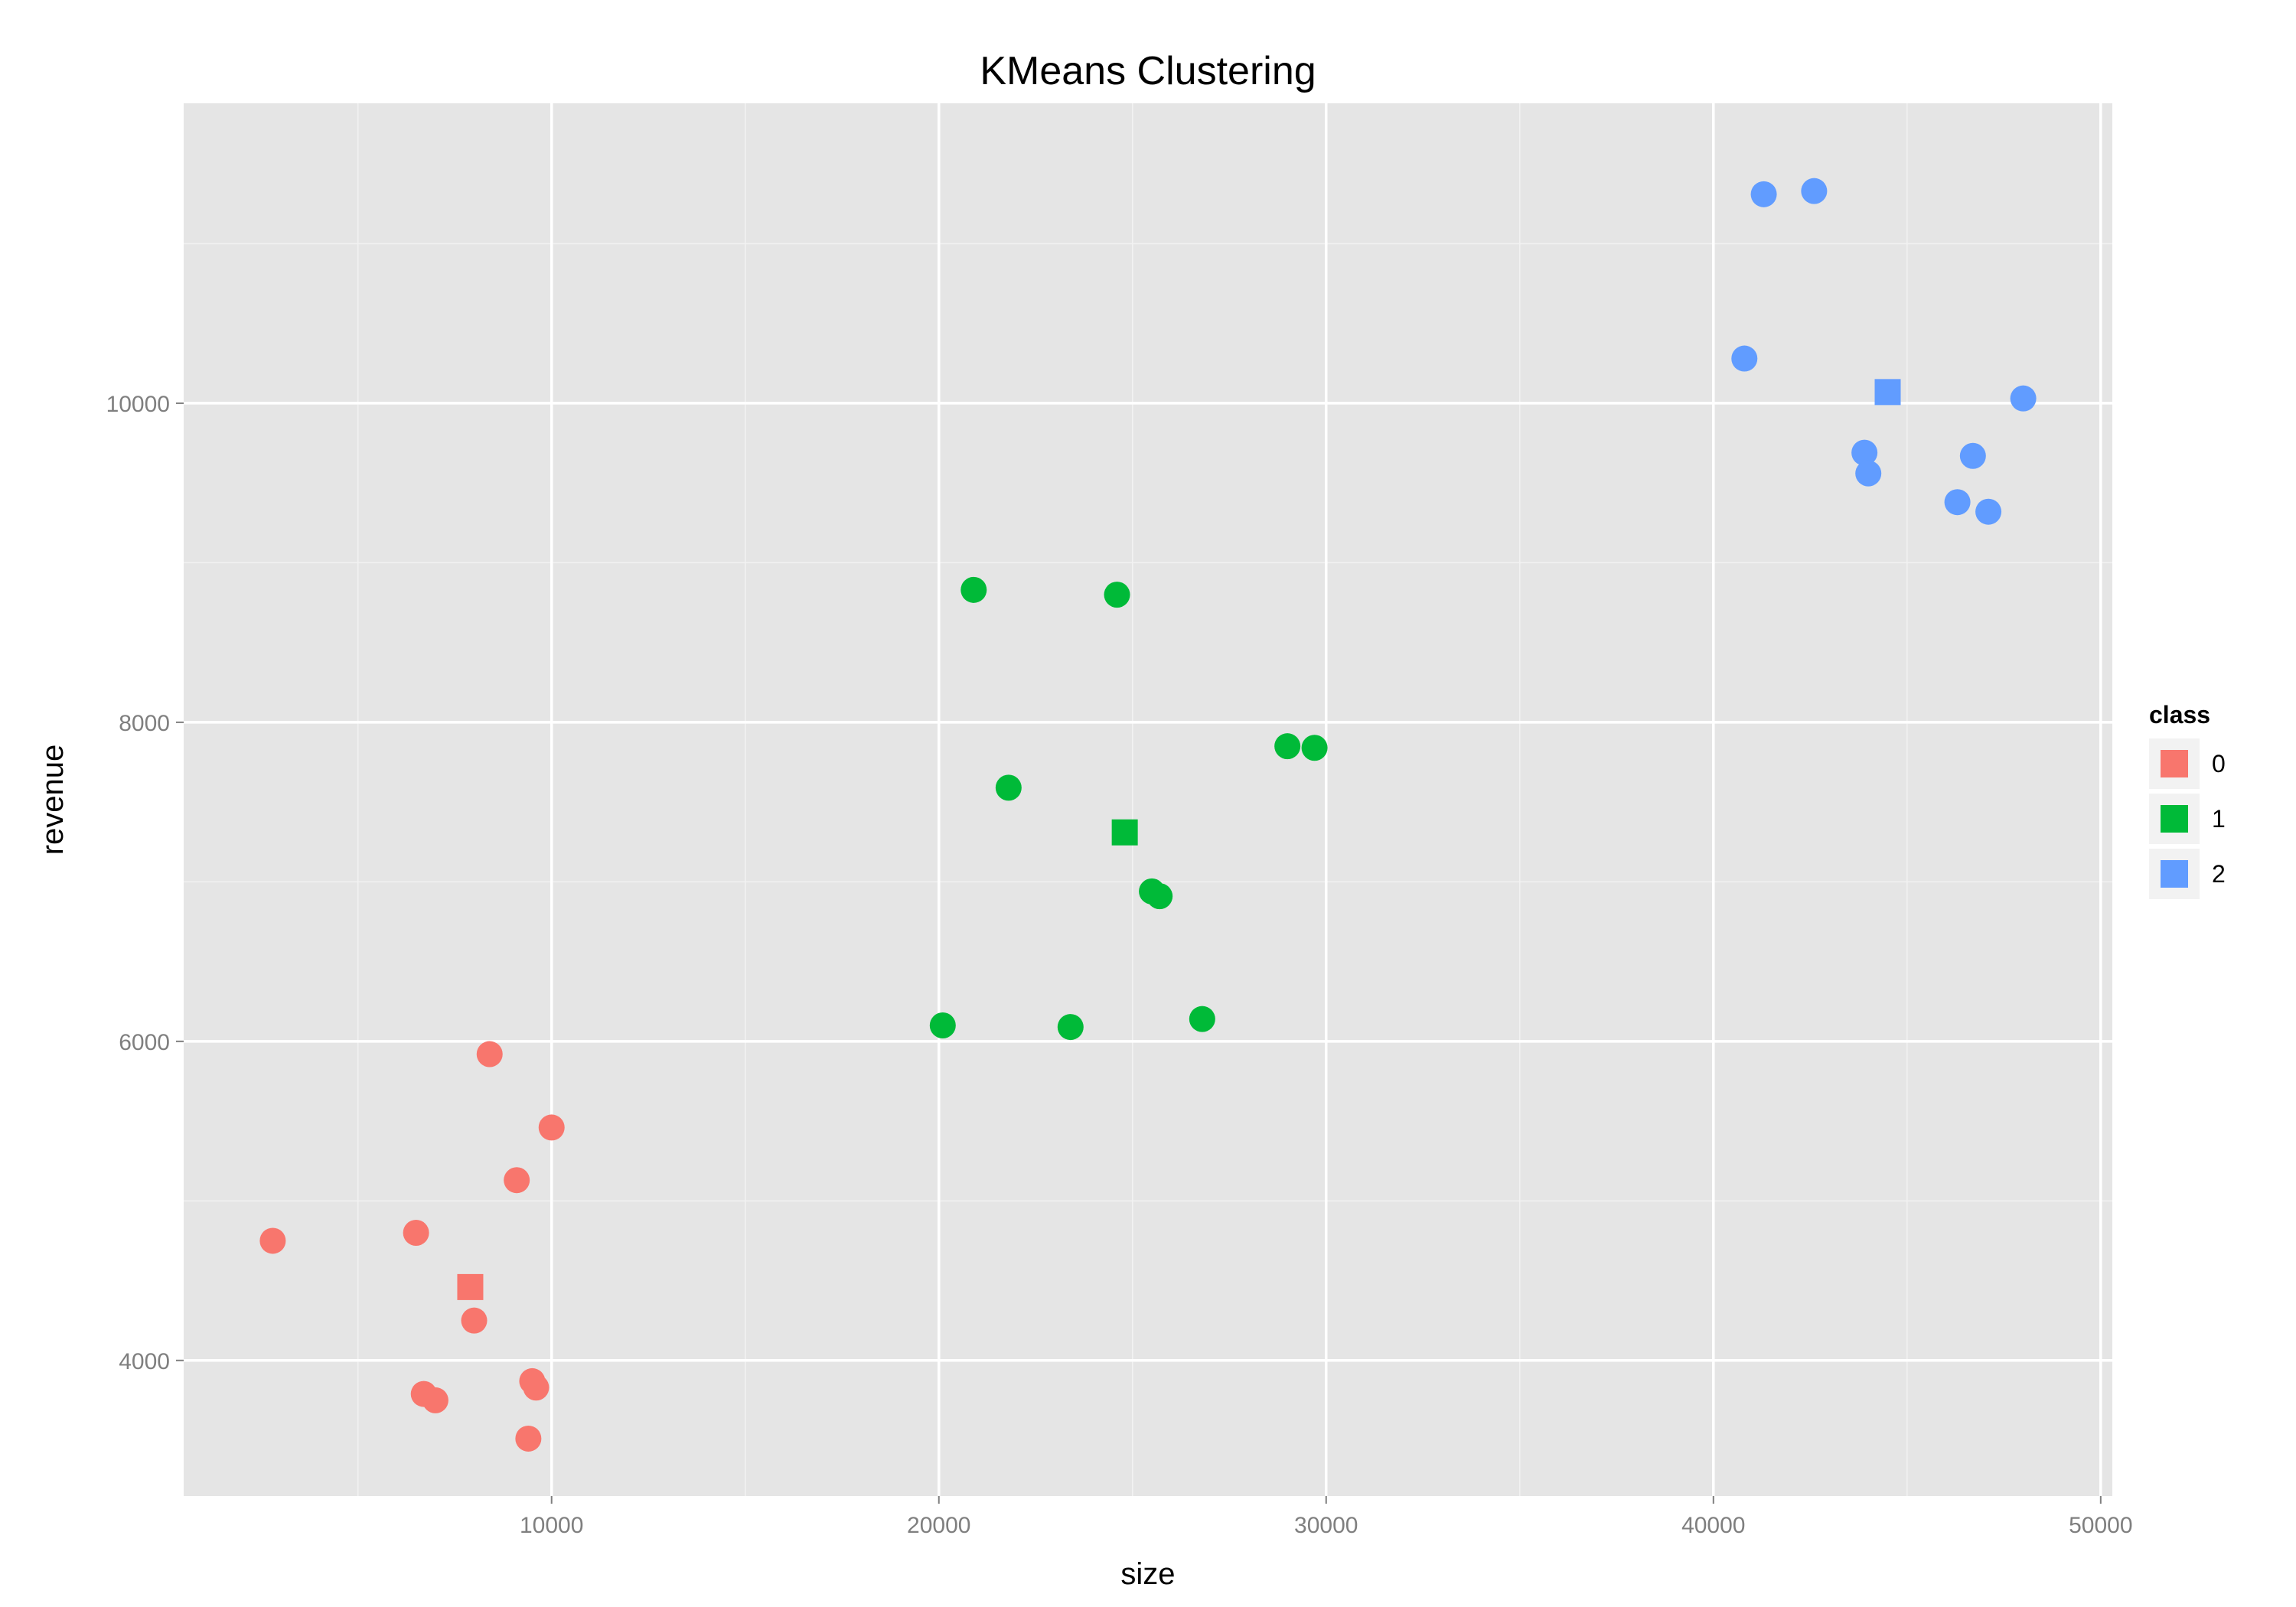  I want to click on y-tick-label: 4000, so click(144, 1361).